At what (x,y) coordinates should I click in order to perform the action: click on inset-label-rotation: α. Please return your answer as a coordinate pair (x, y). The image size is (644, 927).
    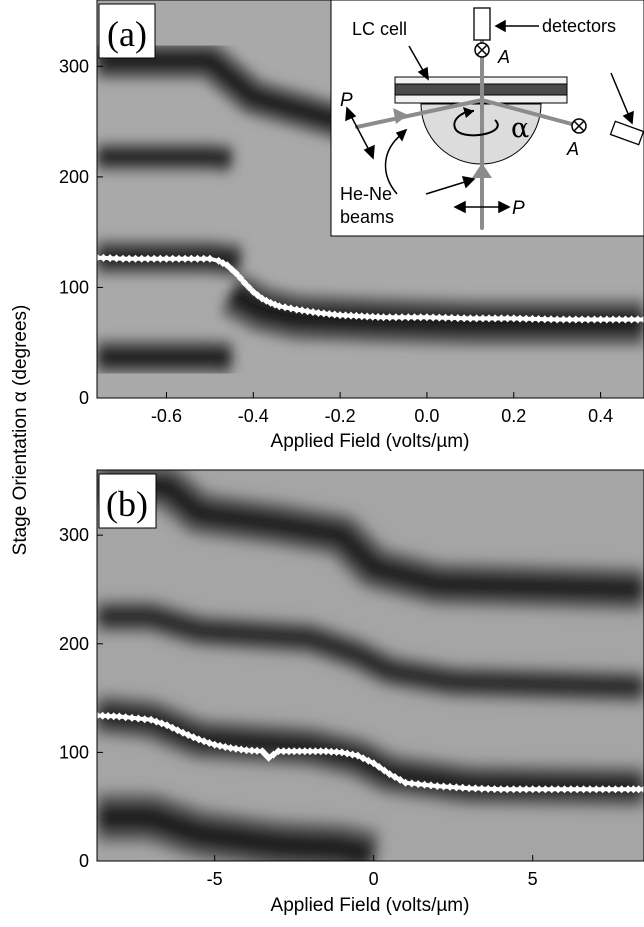
    Looking at the image, I should click on (520, 128).